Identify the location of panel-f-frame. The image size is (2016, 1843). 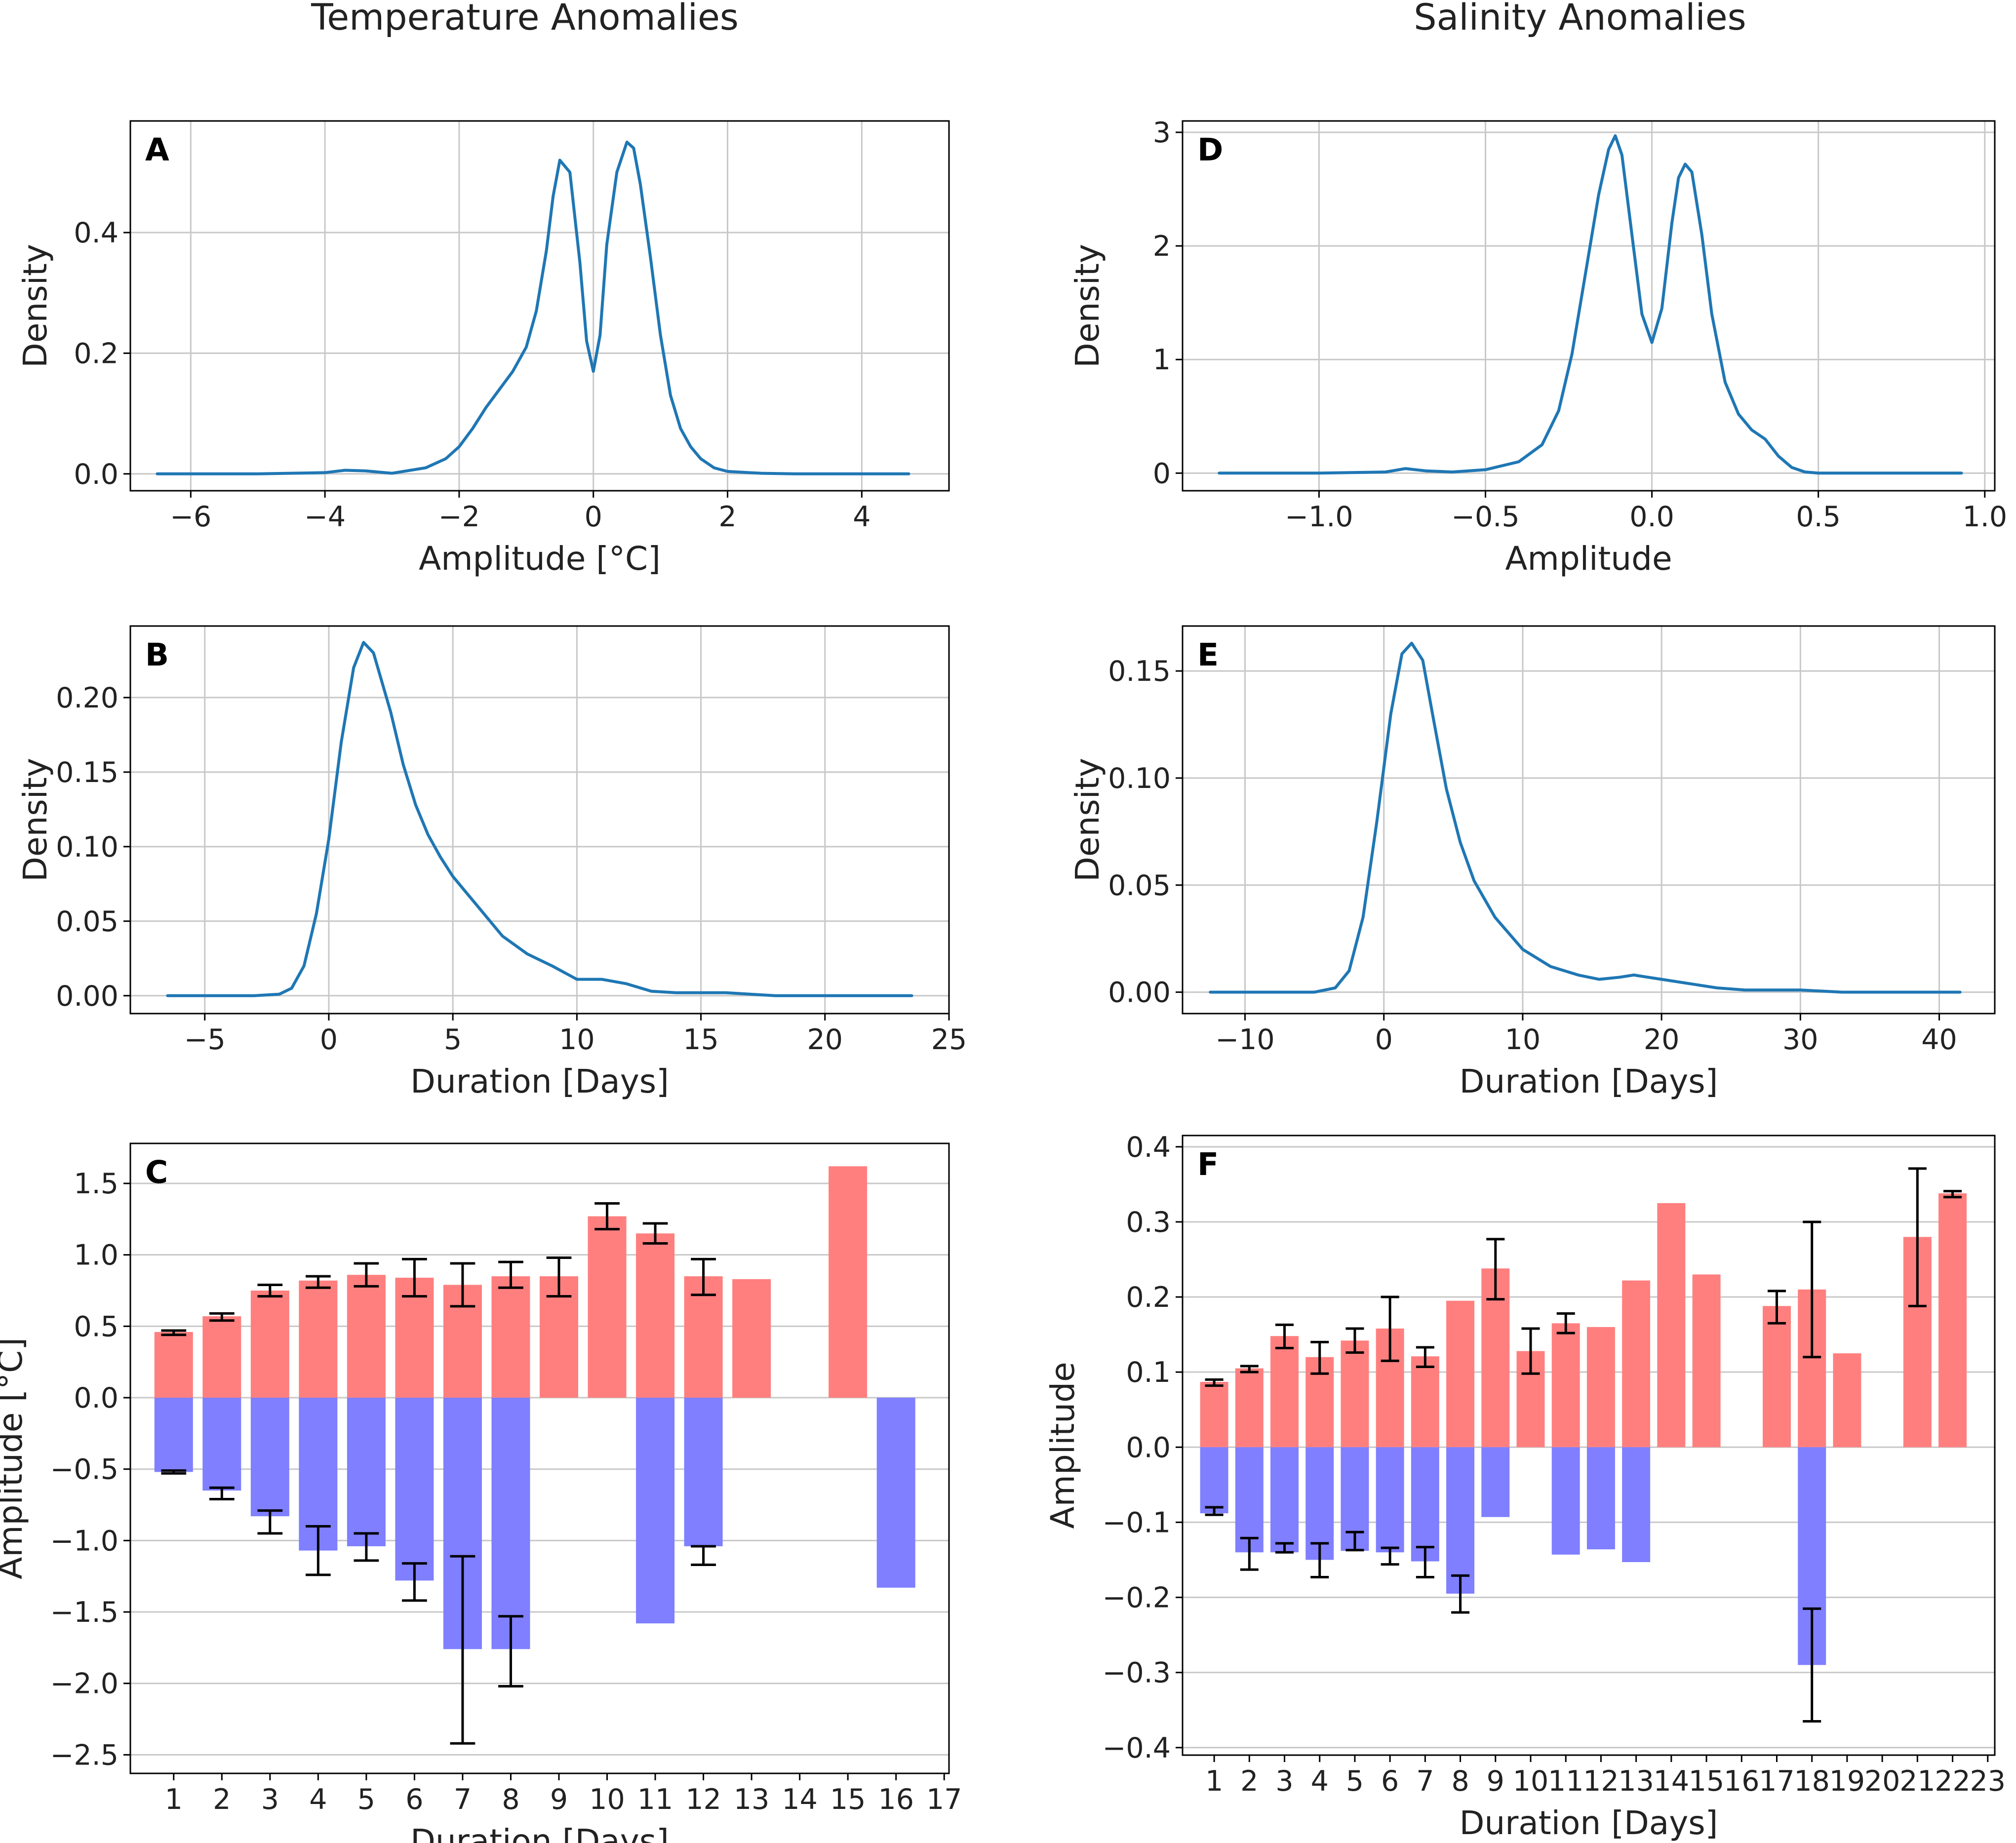
(1589, 1445).